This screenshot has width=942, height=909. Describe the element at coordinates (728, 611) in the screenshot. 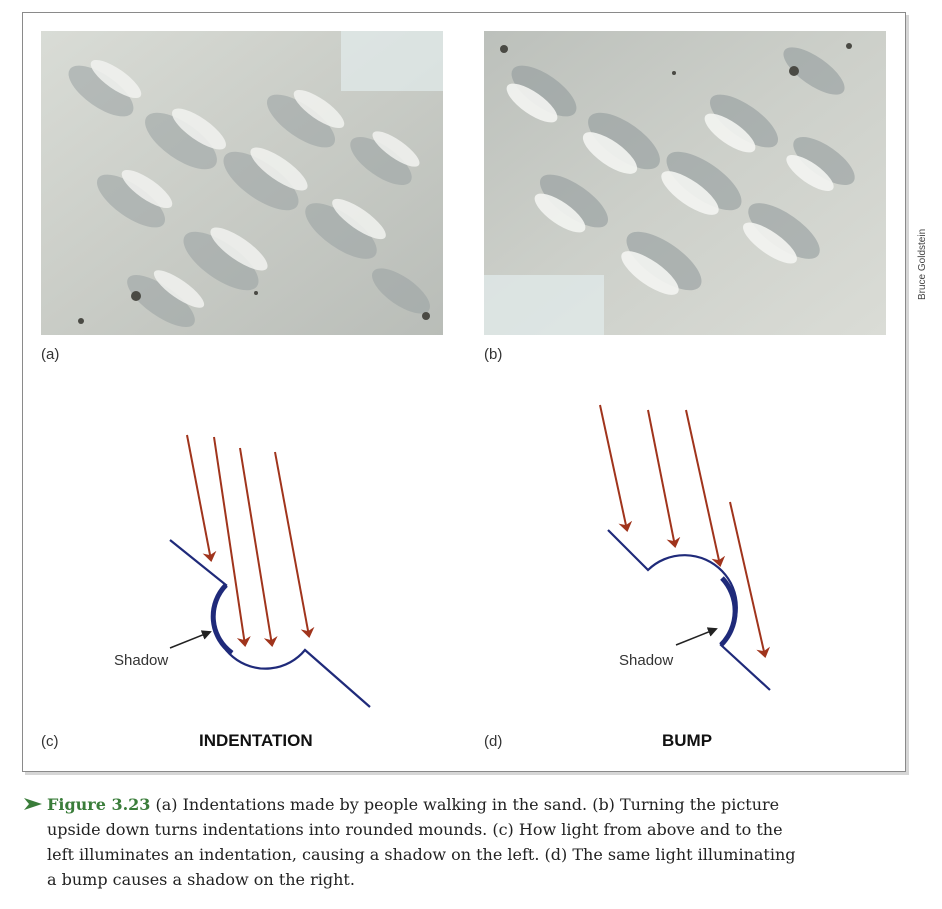

I see `bump-shadow` at that location.